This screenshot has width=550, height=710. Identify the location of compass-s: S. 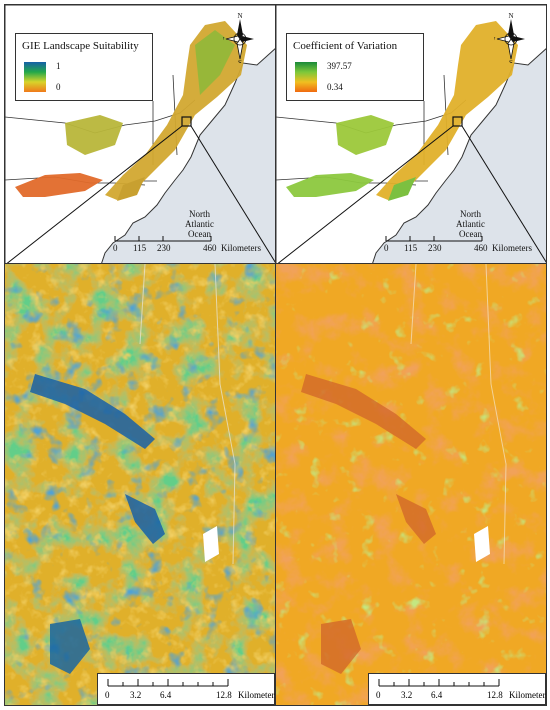
(240, 61).